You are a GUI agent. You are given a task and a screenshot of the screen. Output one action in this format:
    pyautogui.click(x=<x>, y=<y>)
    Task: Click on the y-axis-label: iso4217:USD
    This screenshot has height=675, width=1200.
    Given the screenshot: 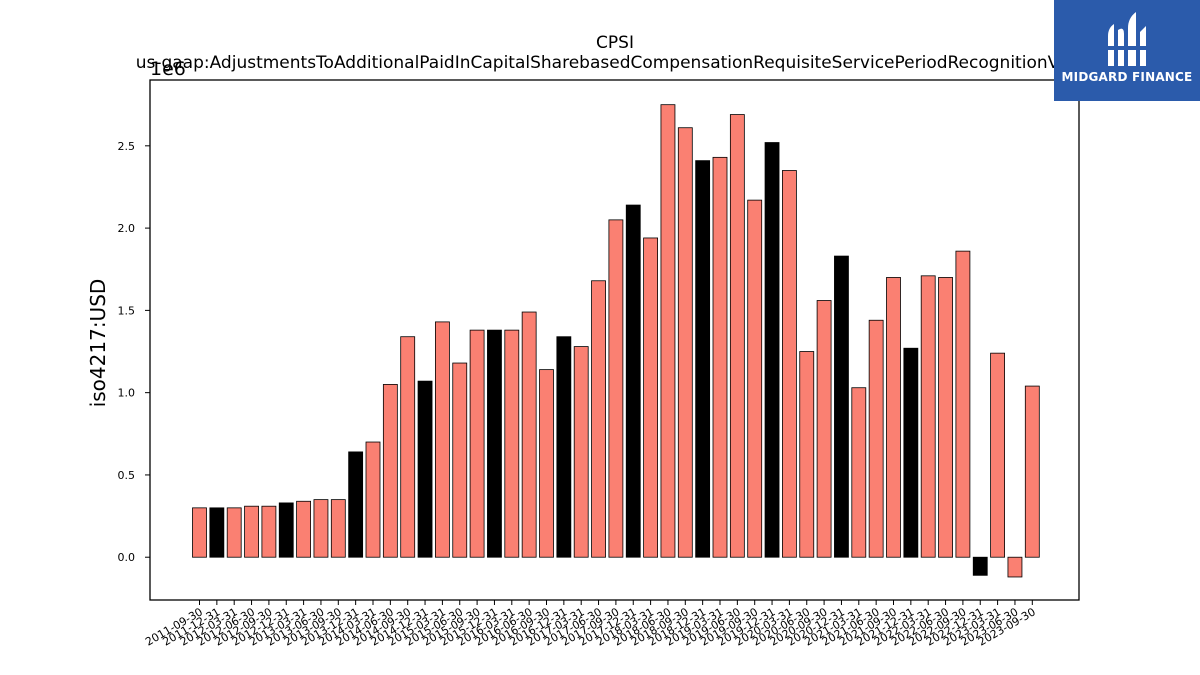 What is the action you would take?
    pyautogui.click(x=98, y=343)
    